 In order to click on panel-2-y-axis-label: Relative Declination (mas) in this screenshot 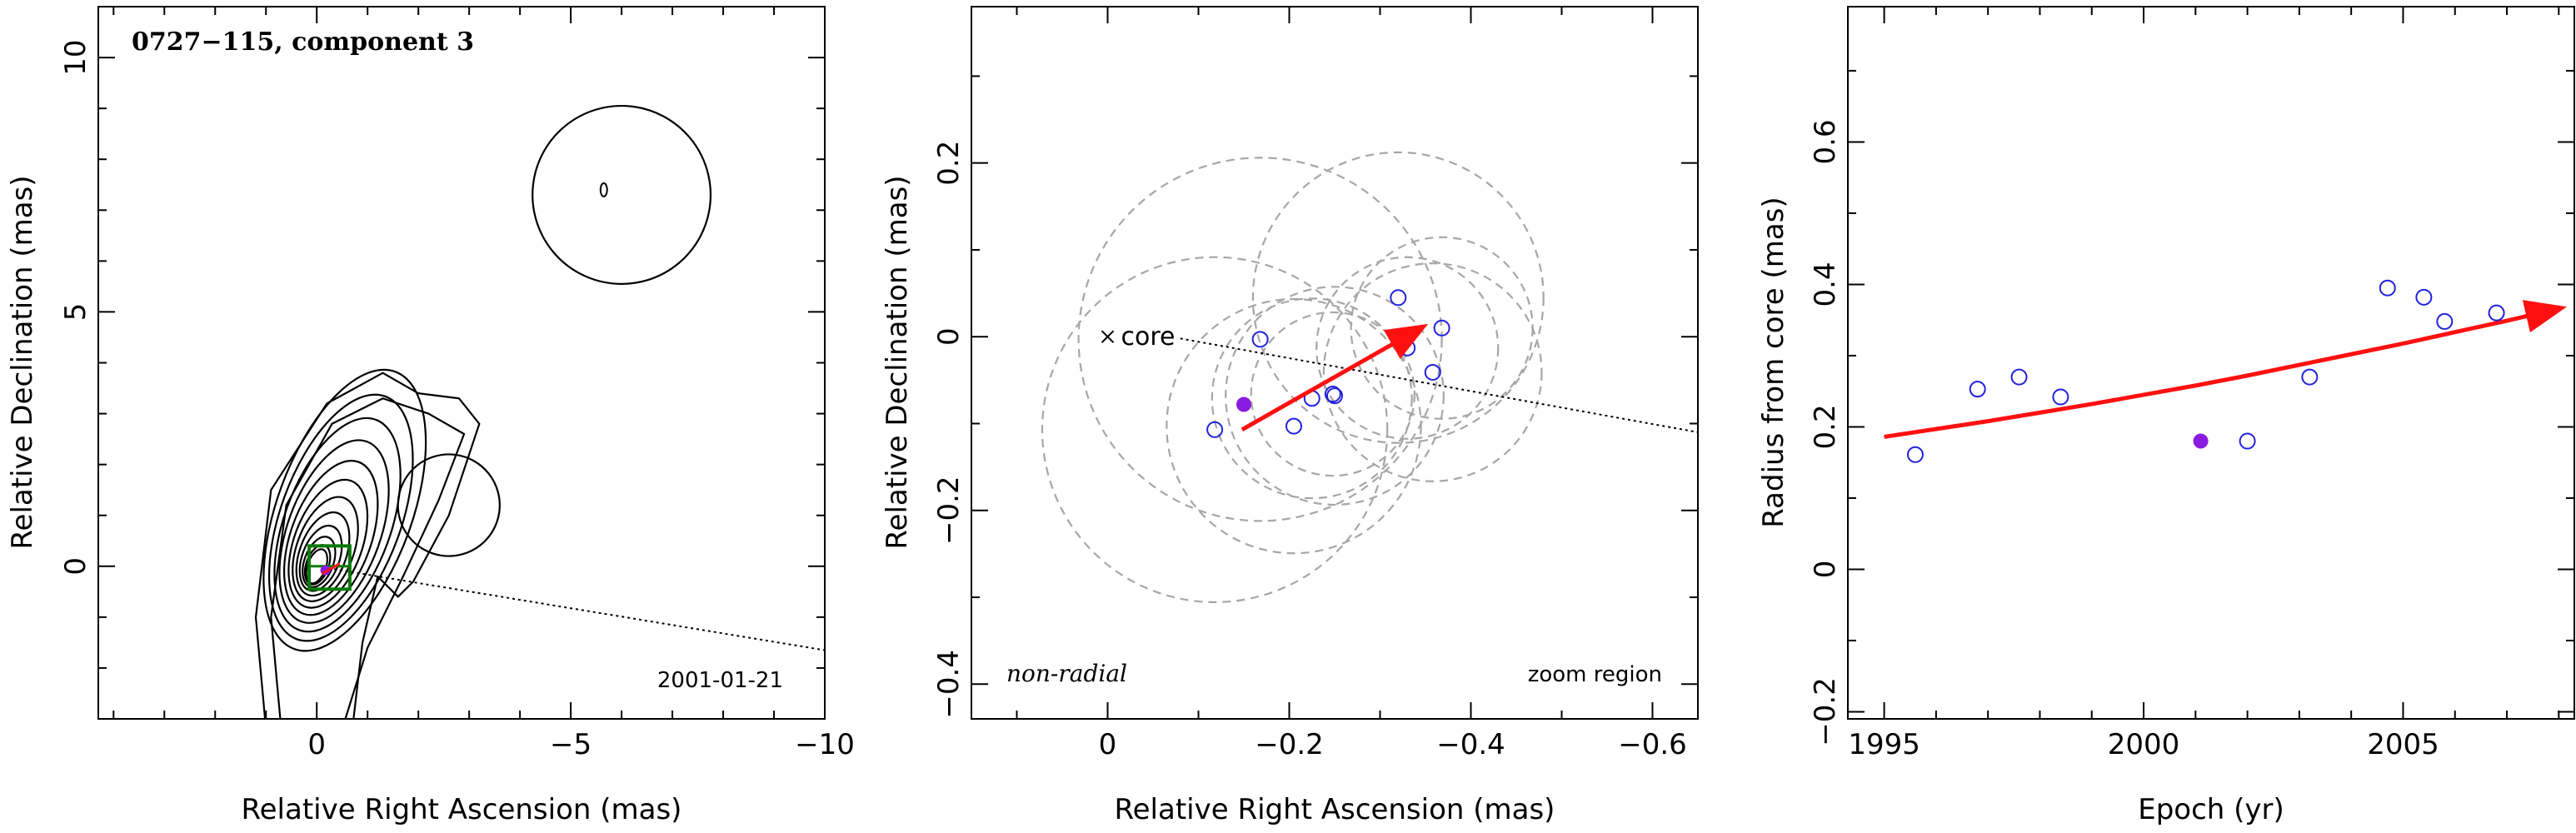, I will do `click(897, 362)`.